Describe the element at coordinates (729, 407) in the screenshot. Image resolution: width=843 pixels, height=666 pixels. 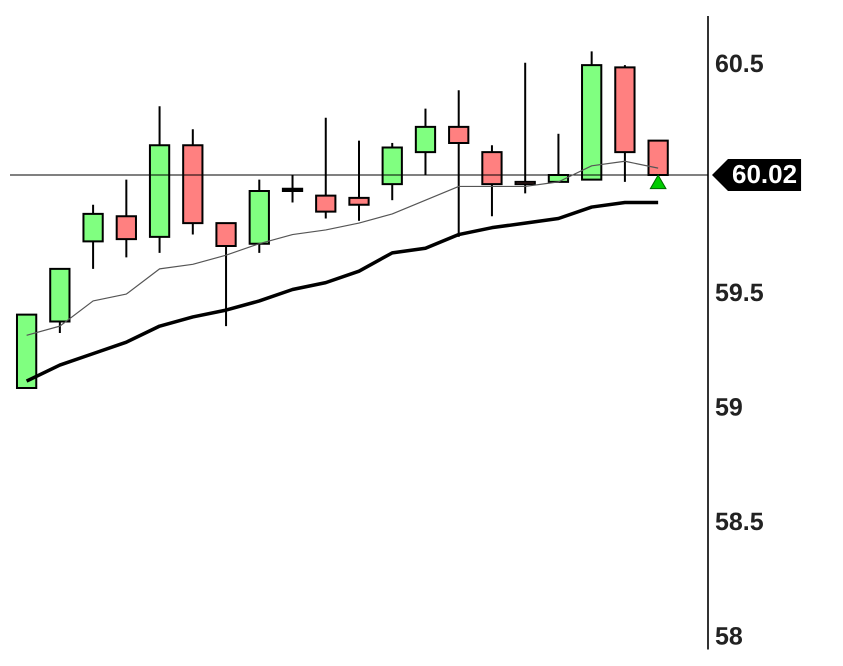
I see `y-tick-label: 59` at that location.